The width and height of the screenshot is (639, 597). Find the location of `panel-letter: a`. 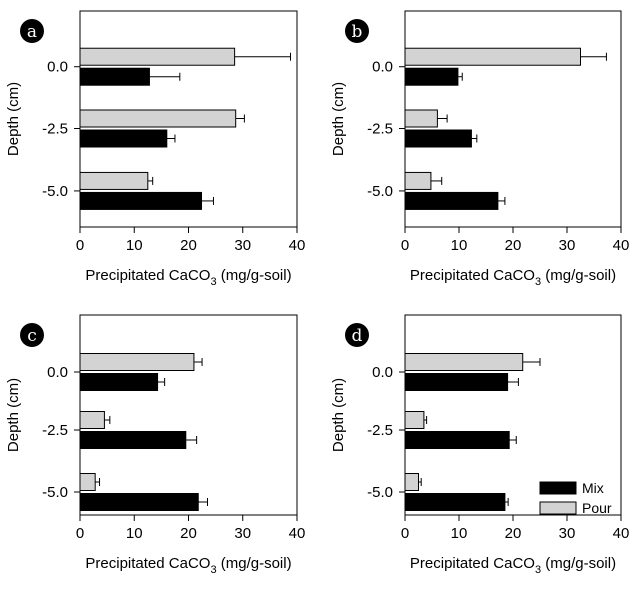

panel-letter: a is located at coordinates (32, 32).